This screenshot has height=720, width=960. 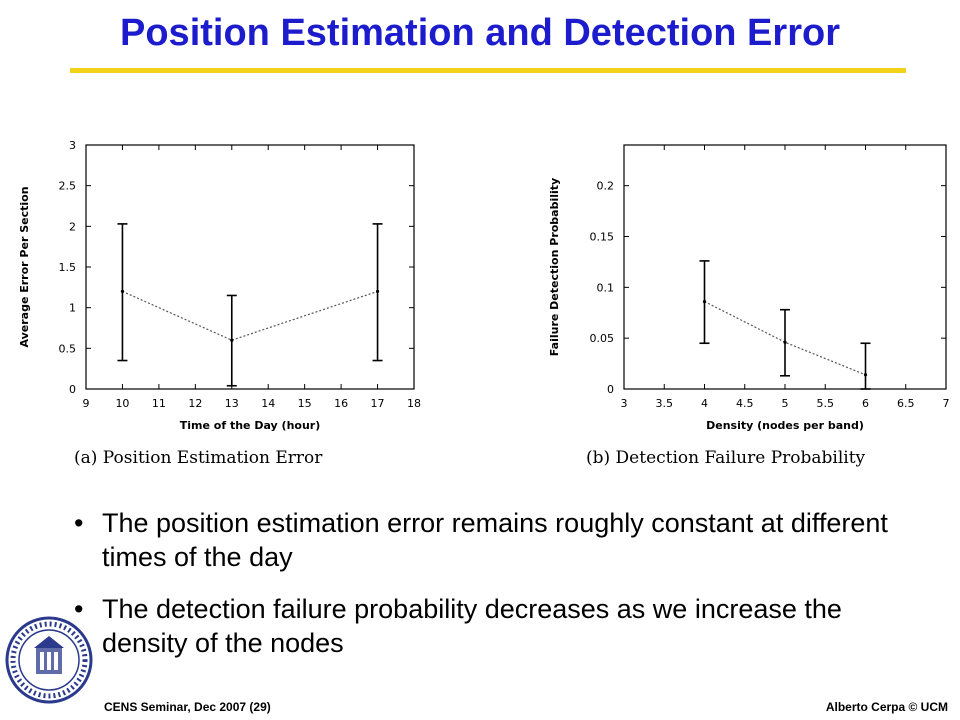 What do you see at coordinates (250, 267) in the screenshot?
I see `plot-frame` at bounding box center [250, 267].